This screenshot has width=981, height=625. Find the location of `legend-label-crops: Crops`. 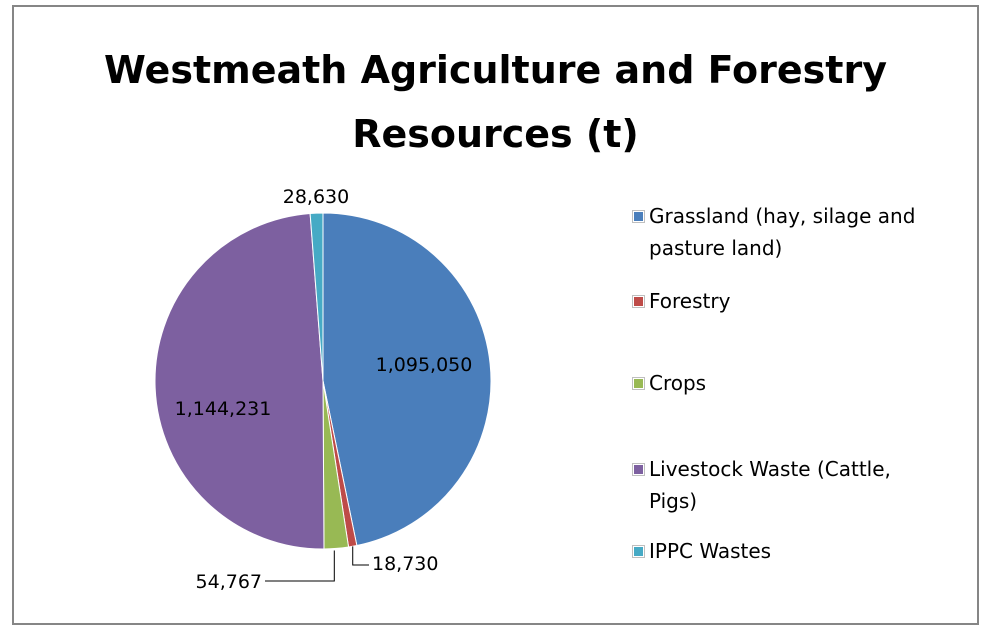

legend-label-crops: Crops is located at coordinates (678, 383).